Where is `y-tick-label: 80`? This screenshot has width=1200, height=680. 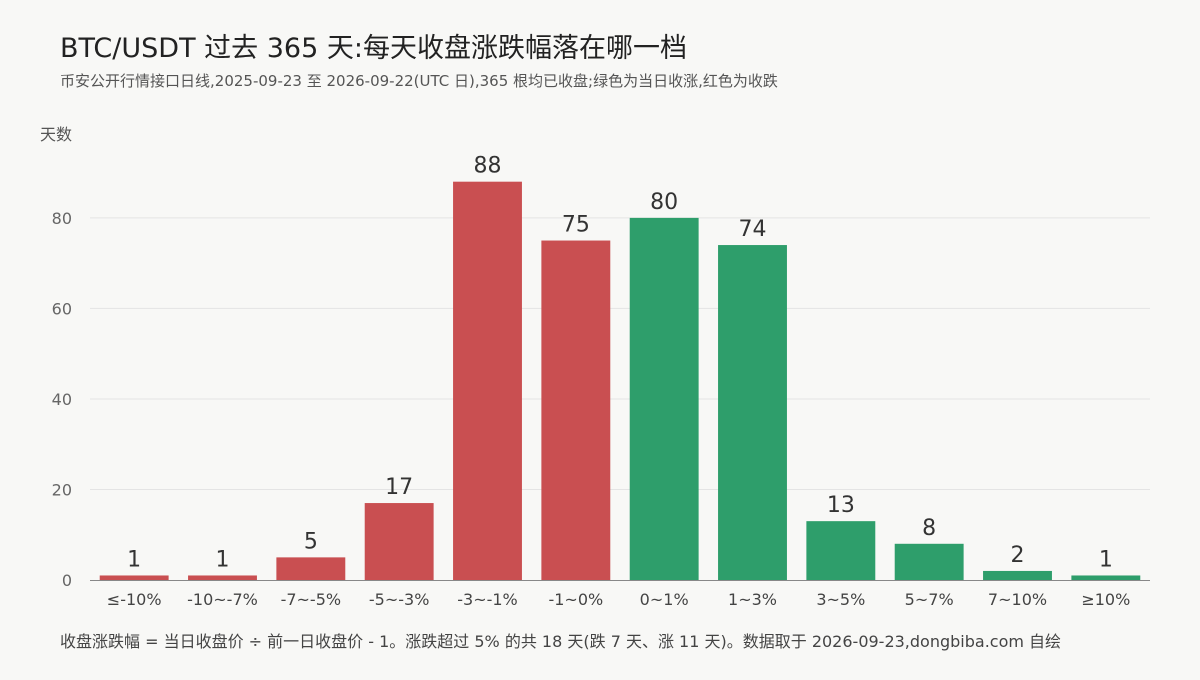 y-tick-label: 80 is located at coordinates (62, 218).